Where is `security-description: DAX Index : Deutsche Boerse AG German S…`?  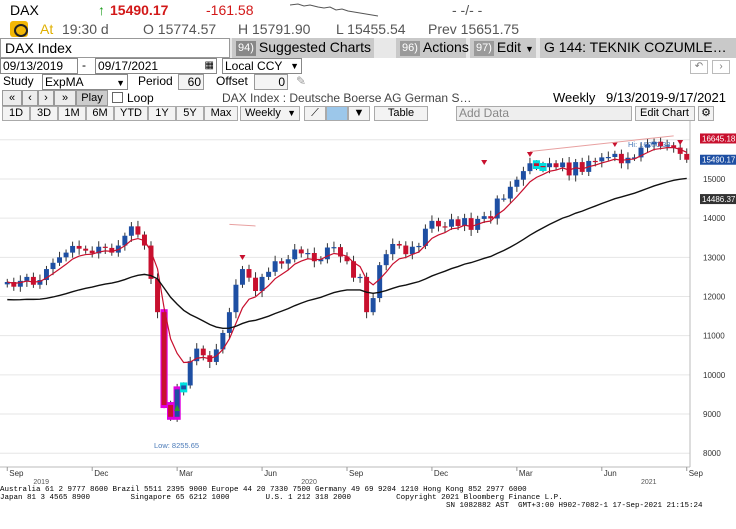
security-description: DAX Index : Deutsche Boerse AG German S… is located at coordinates (347, 98).